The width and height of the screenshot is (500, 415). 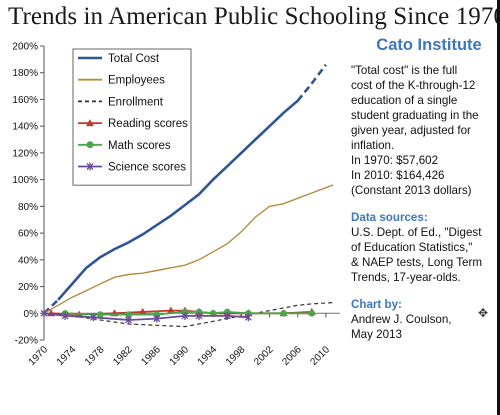 What do you see at coordinates (373, 145) in the screenshot?
I see `description-line: inflation.` at bounding box center [373, 145].